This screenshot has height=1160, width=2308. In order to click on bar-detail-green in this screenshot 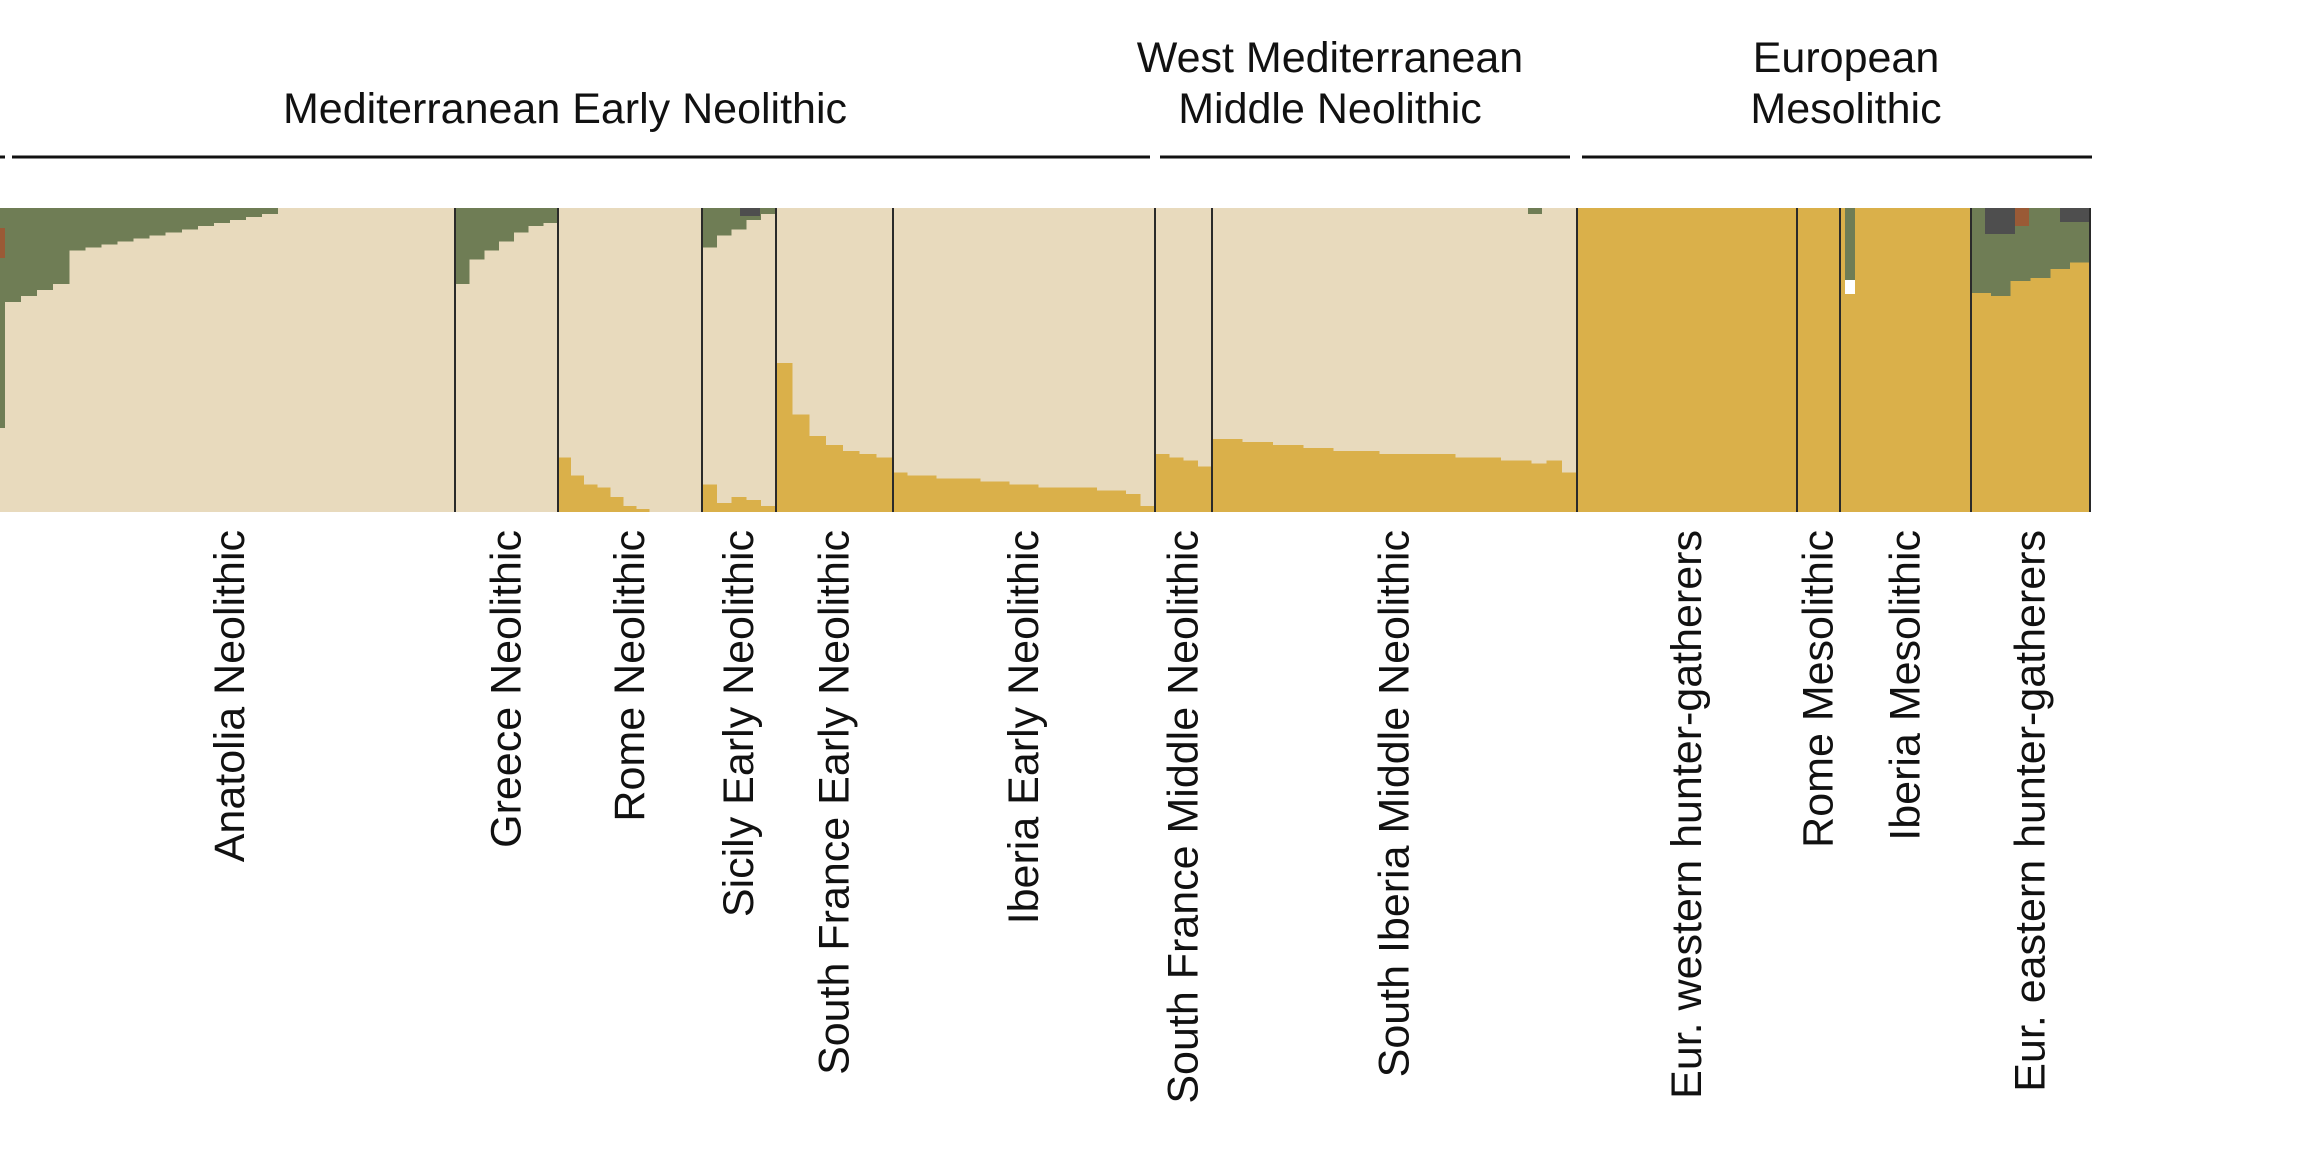, I will do `click(1535, 211)`.